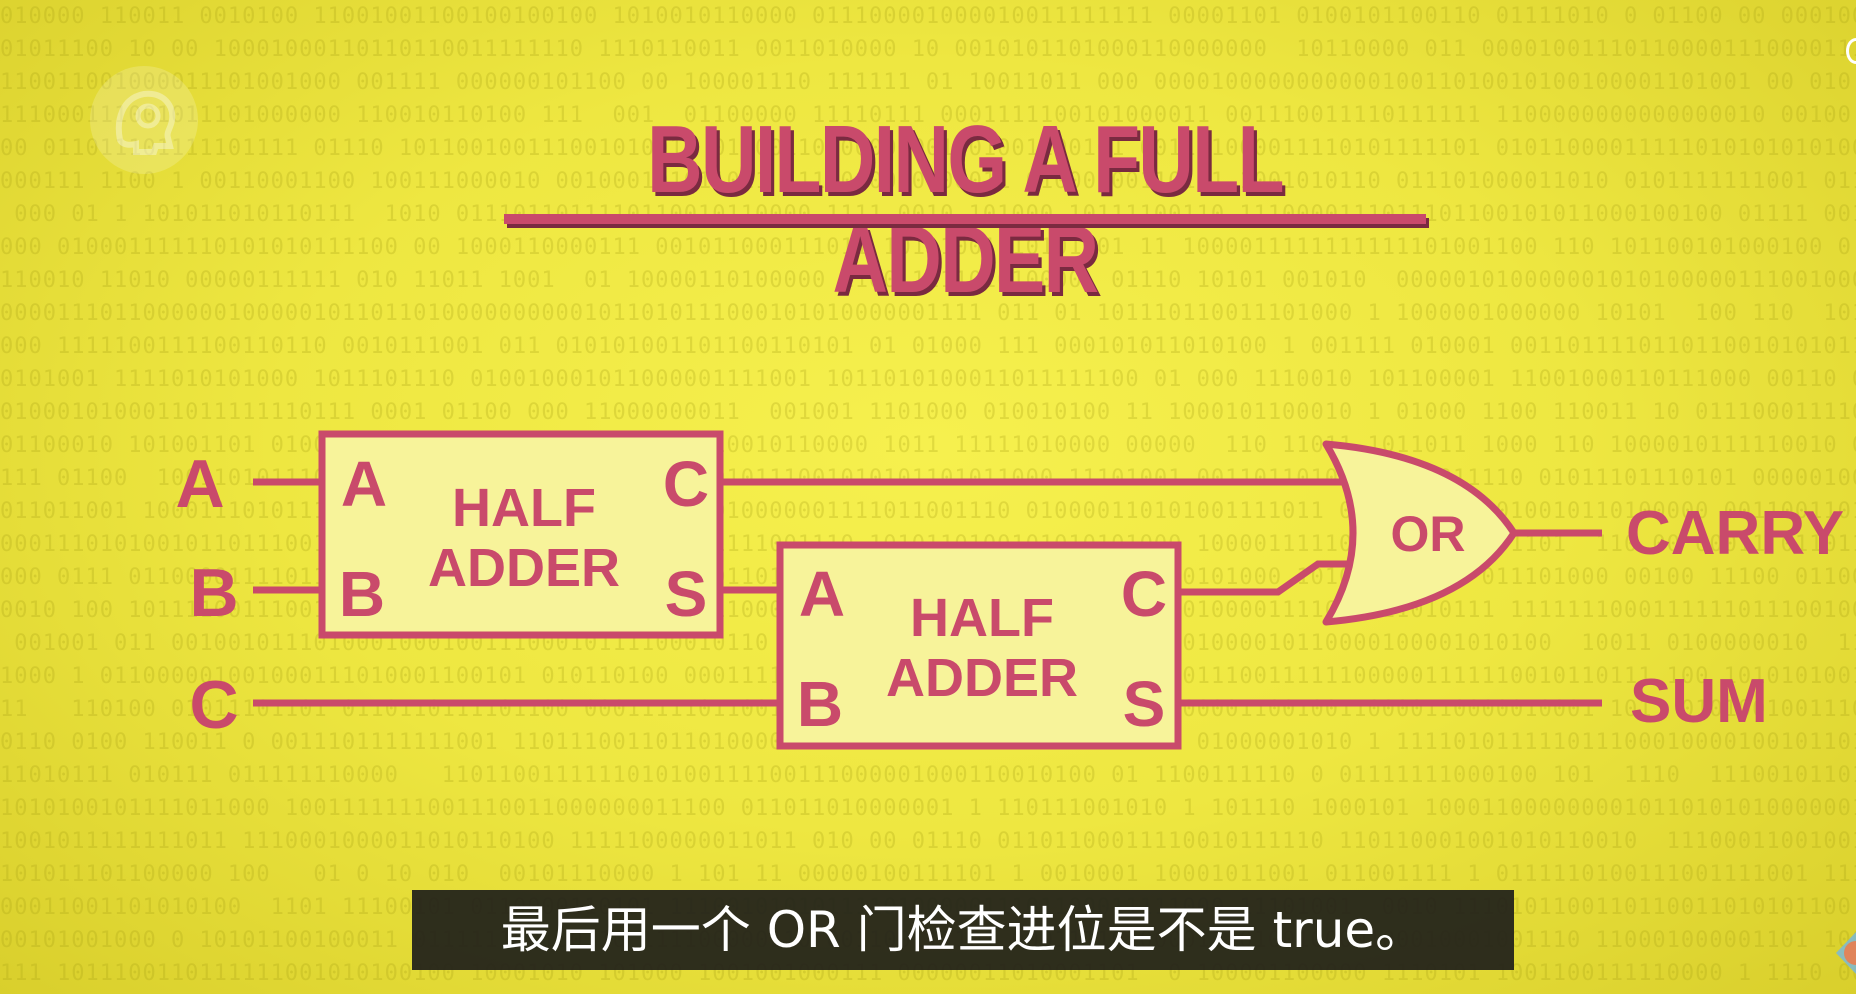 This screenshot has height=994, width=1856. I want to click on or-gate-shape, so click(1420, 533).